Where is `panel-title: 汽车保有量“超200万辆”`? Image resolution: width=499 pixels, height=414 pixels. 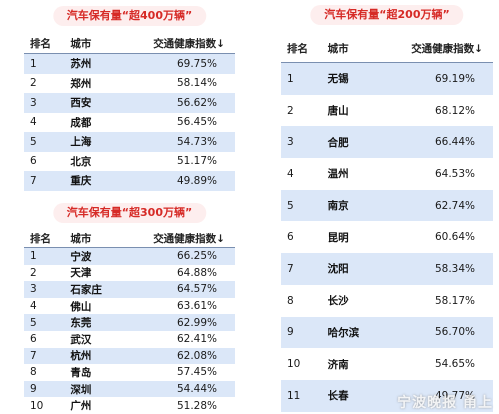 panel-title: 汽车保有量“超200万辆” is located at coordinates (387, 15).